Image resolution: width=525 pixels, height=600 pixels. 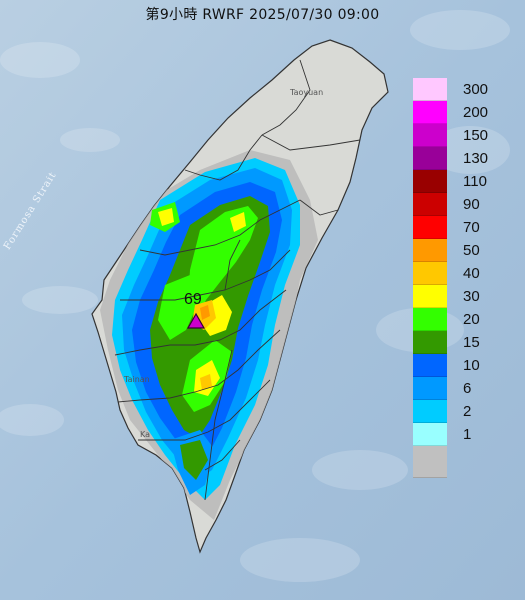 I want to click on legend-label: 10, so click(x=471, y=365).